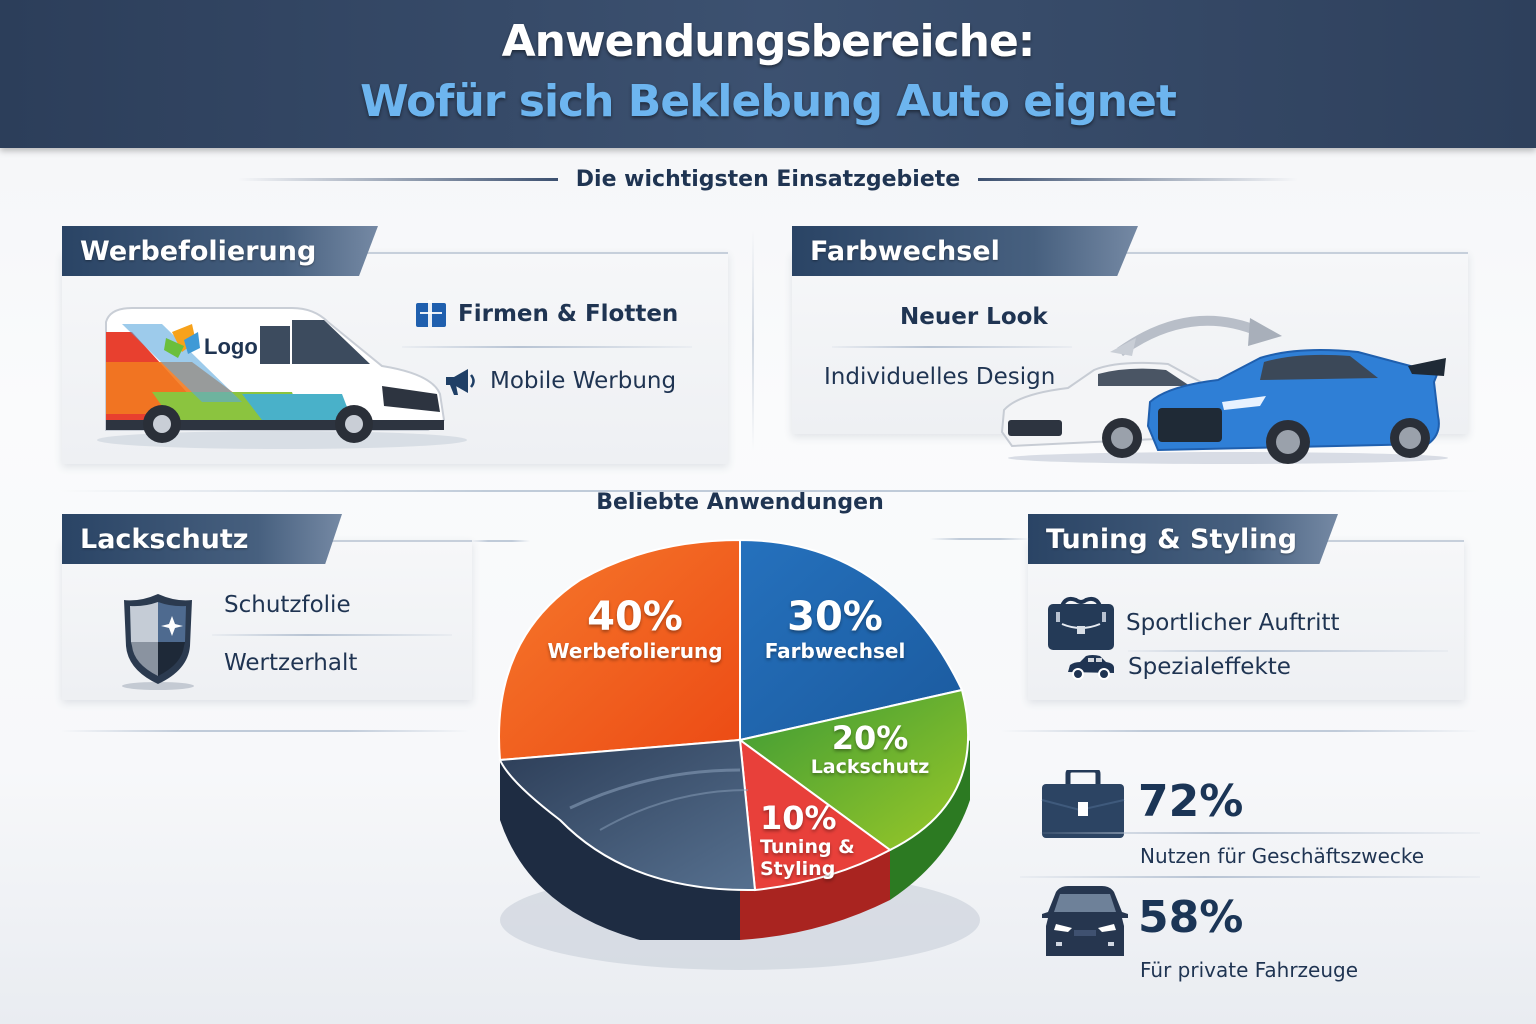  I want to click on stat-desc: Für private Fahrzeuge, so click(1249, 970).